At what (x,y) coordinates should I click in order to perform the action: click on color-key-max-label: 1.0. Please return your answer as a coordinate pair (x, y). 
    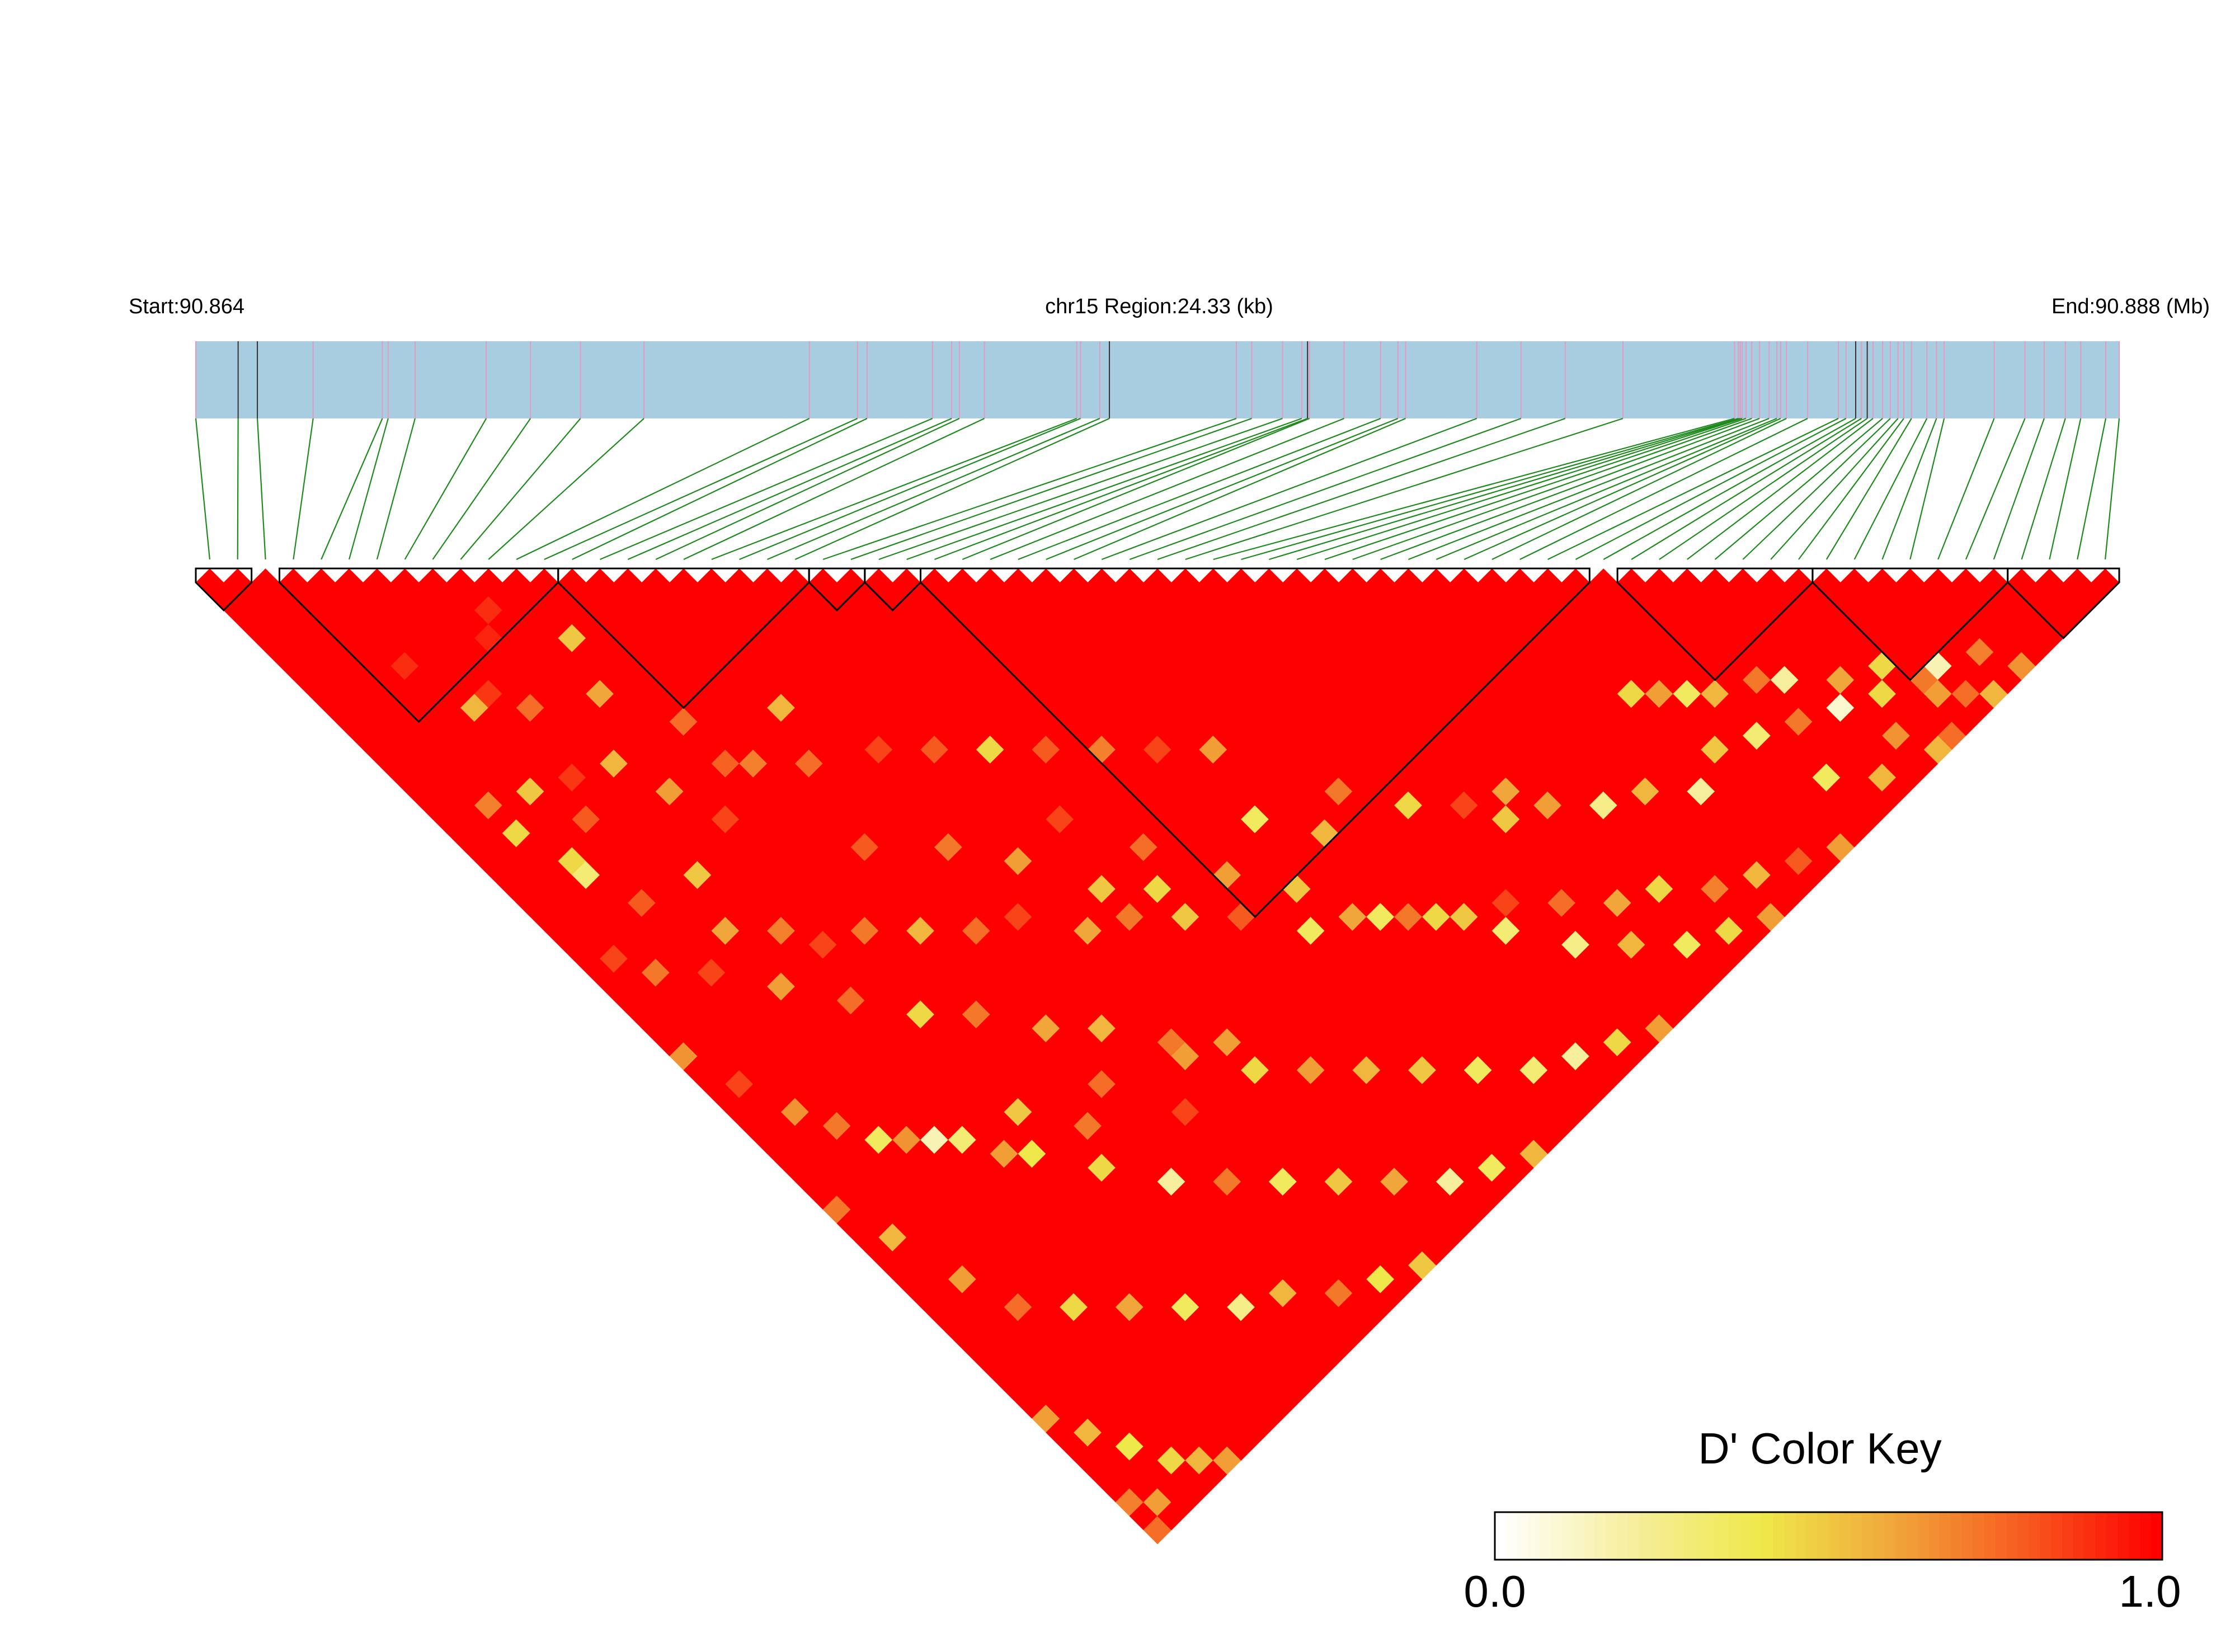
    Looking at the image, I should click on (2150, 1591).